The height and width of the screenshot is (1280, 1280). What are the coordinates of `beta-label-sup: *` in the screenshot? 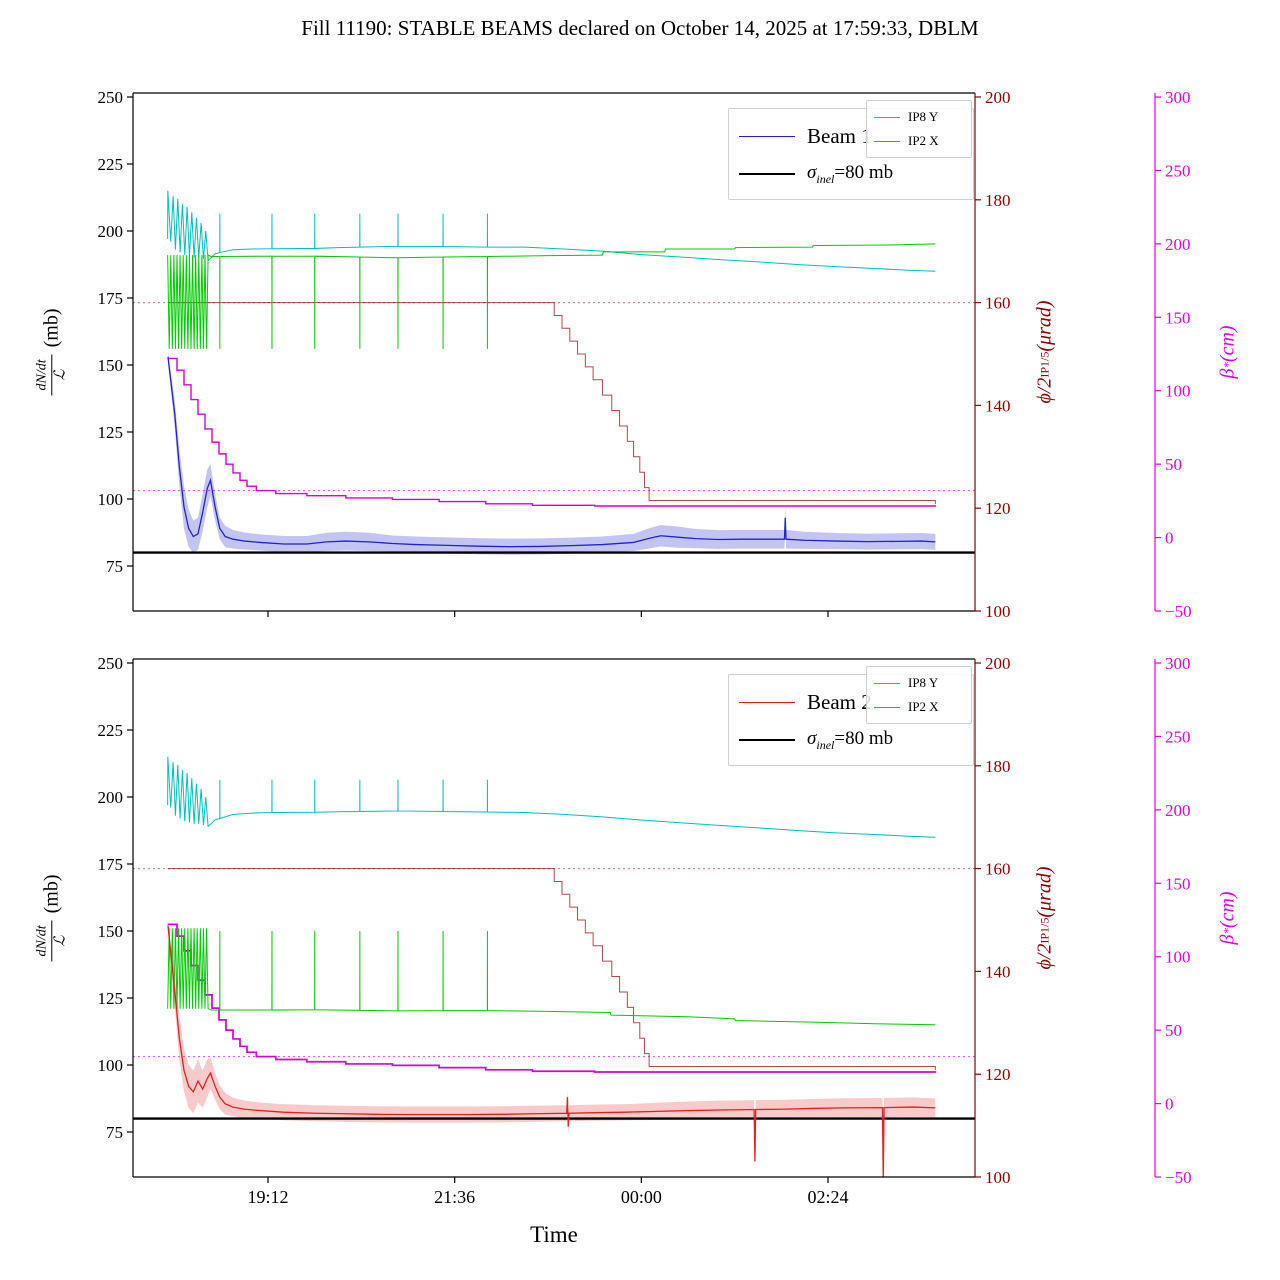 It's located at (1227, 931).